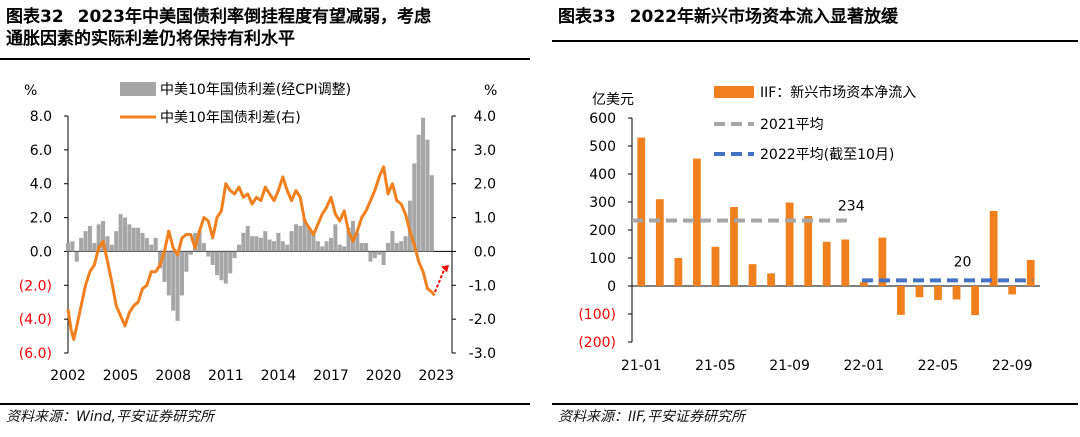 The height and width of the screenshot is (437, 1080). I want to click on x-tick-label: 22-01, so click(863, 366).